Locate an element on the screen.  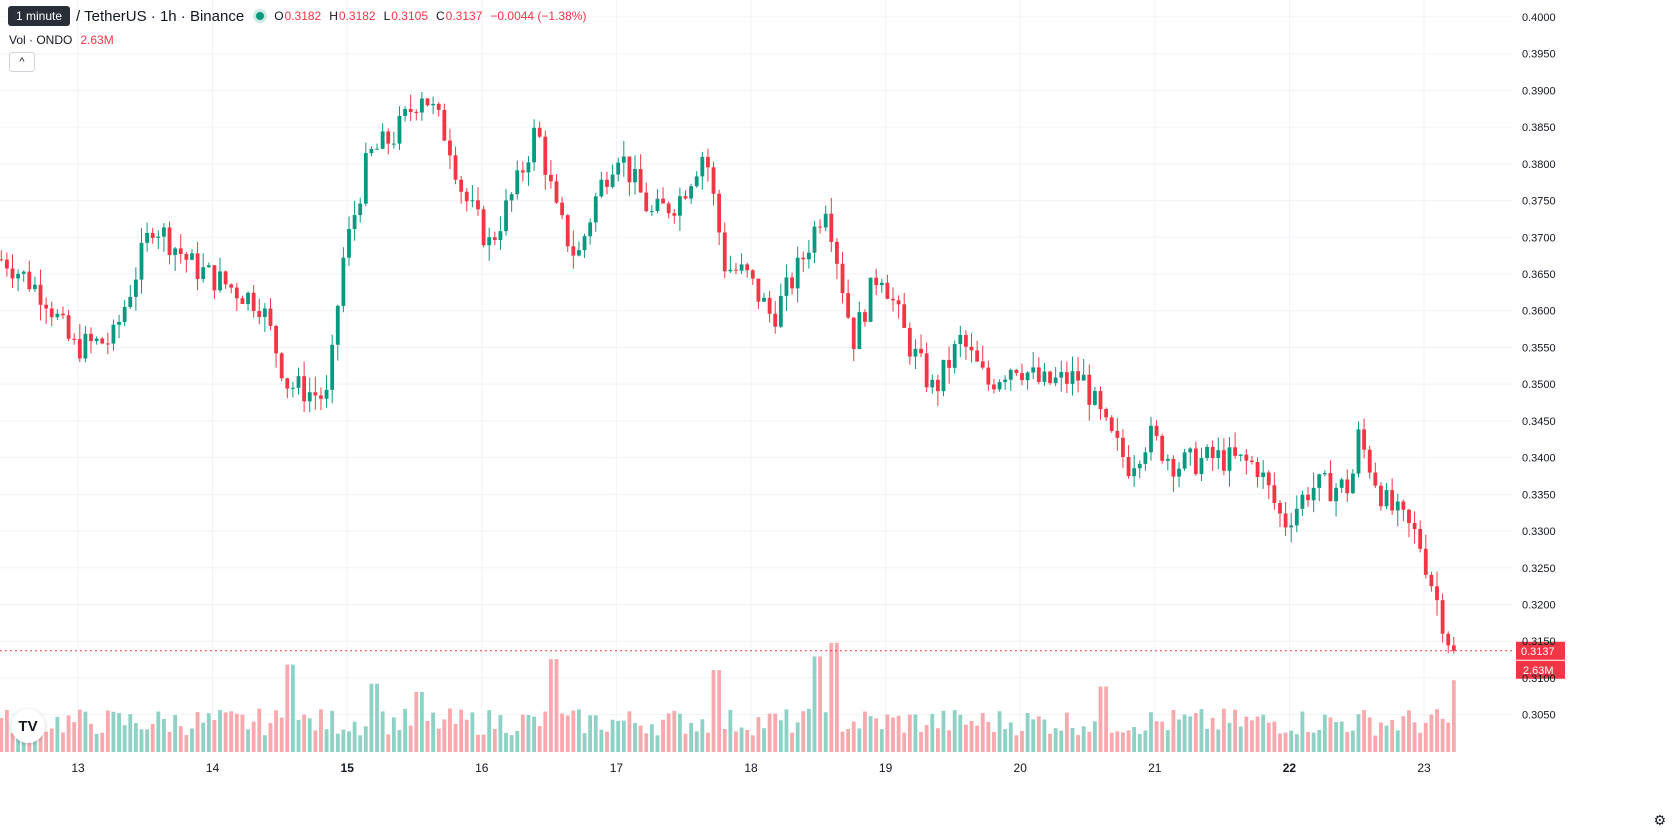
volume-bars is located at coordinates (728, 697).